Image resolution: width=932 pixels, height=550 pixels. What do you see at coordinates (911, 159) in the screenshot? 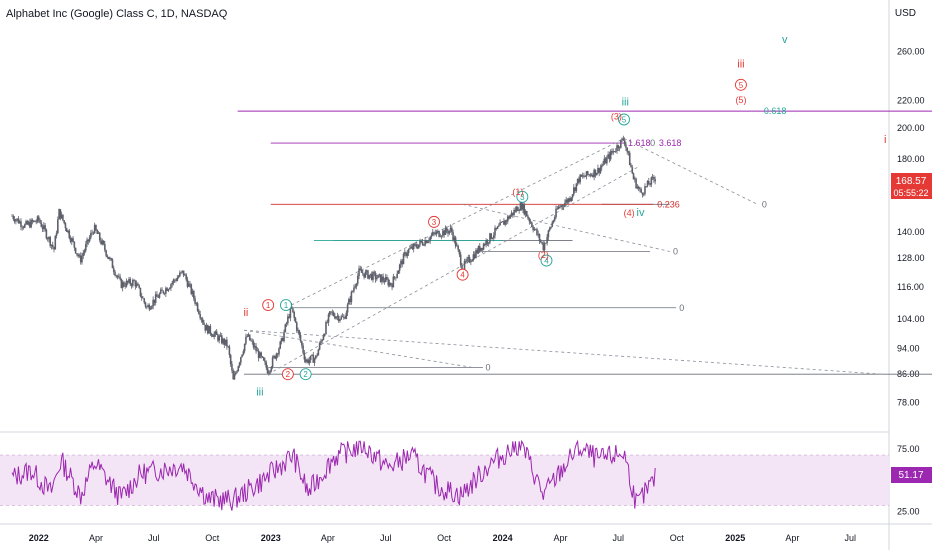
I see `price-tick-label: 180.00` at bounding box center [911, 159].